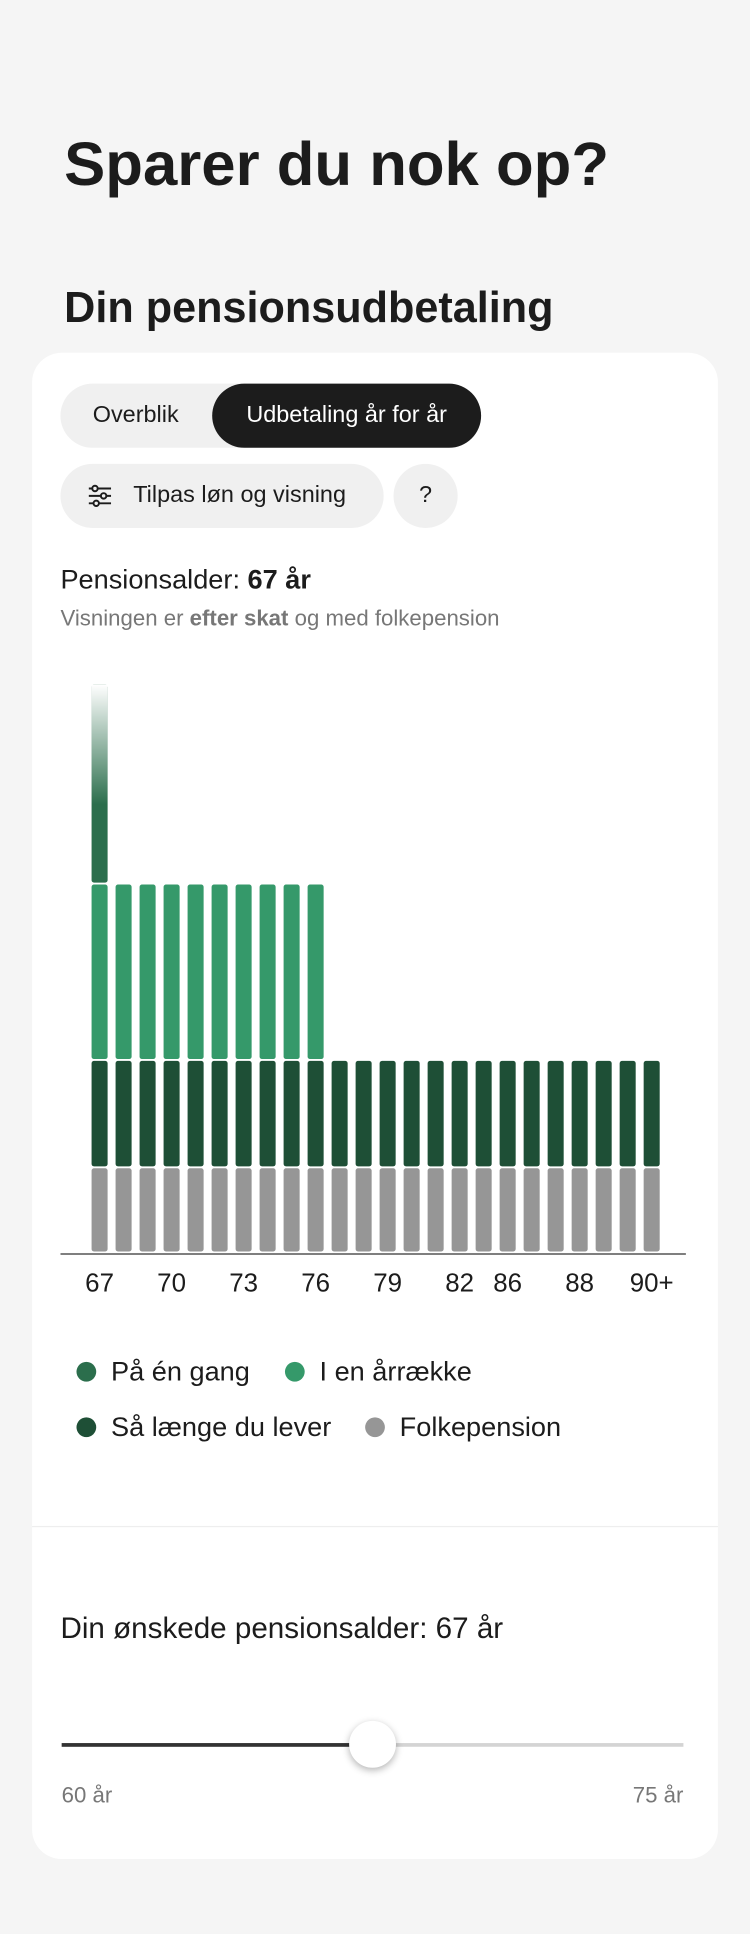 This screenshot has width=750, height=1934. What do you see at coordinates (135, 415) in the screenshot?
I see `tab: Overblik` at bounding box center [135, 415].